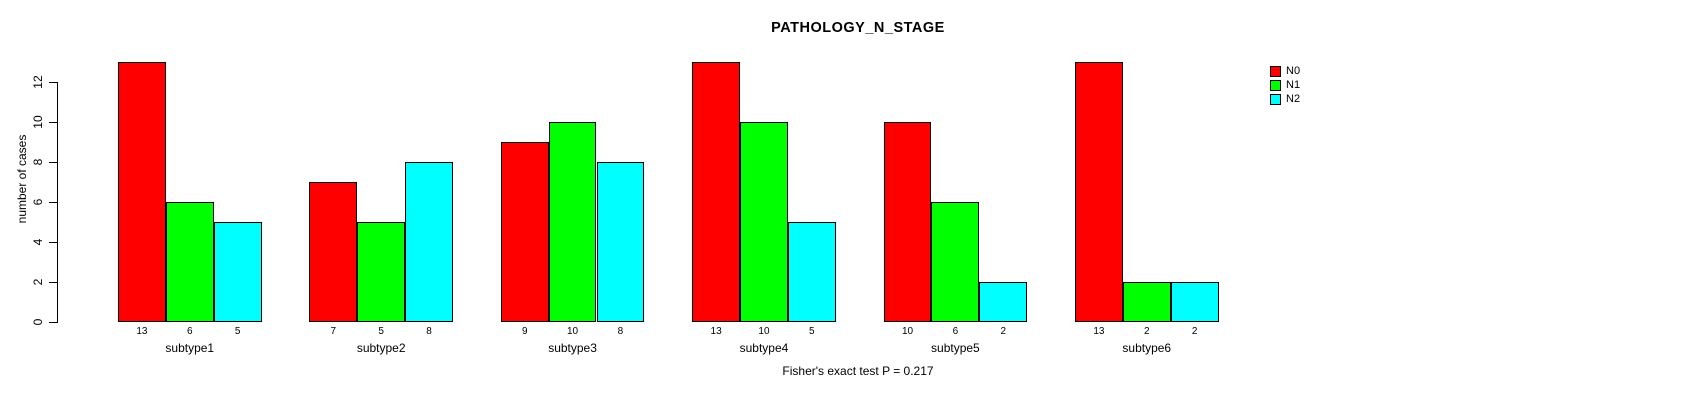 The height and width of the screenshot is (400, 1690). I want to click on legend-swatch-N2, so click(1275, 99).